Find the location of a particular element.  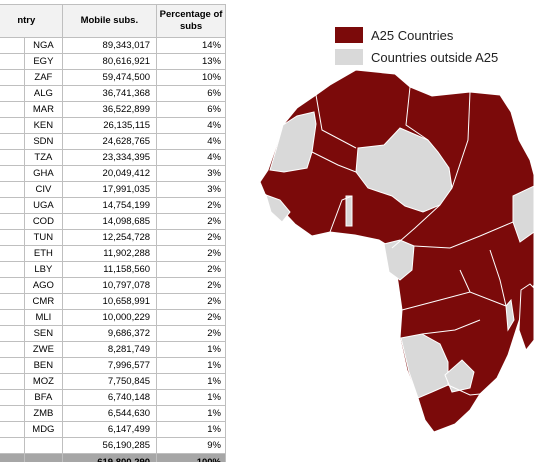

total-code-cell is located at coordinates (43, 457).